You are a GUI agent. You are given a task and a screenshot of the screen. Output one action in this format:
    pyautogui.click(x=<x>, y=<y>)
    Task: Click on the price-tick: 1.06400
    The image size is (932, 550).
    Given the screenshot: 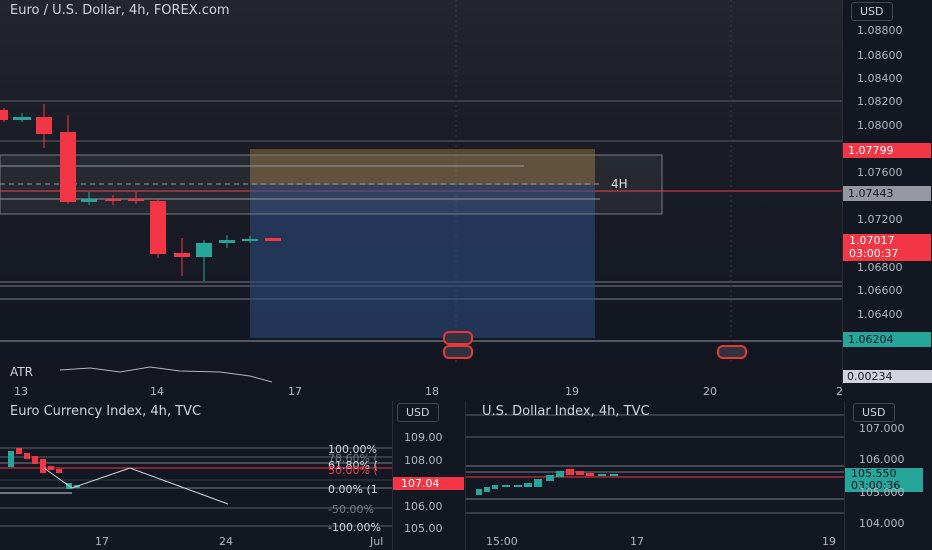 What is the action you would take?
    pyautogui.click(x=880, y=314)
    